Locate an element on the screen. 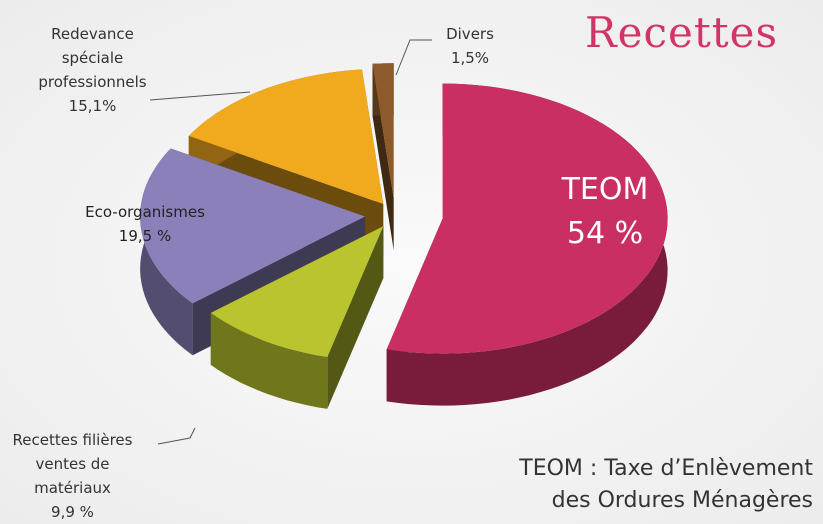 The width and height of the screenshot is (823, 524). slice-label: Redevance spéciale professionnels 15,1% is located at coordinates (92, 70).